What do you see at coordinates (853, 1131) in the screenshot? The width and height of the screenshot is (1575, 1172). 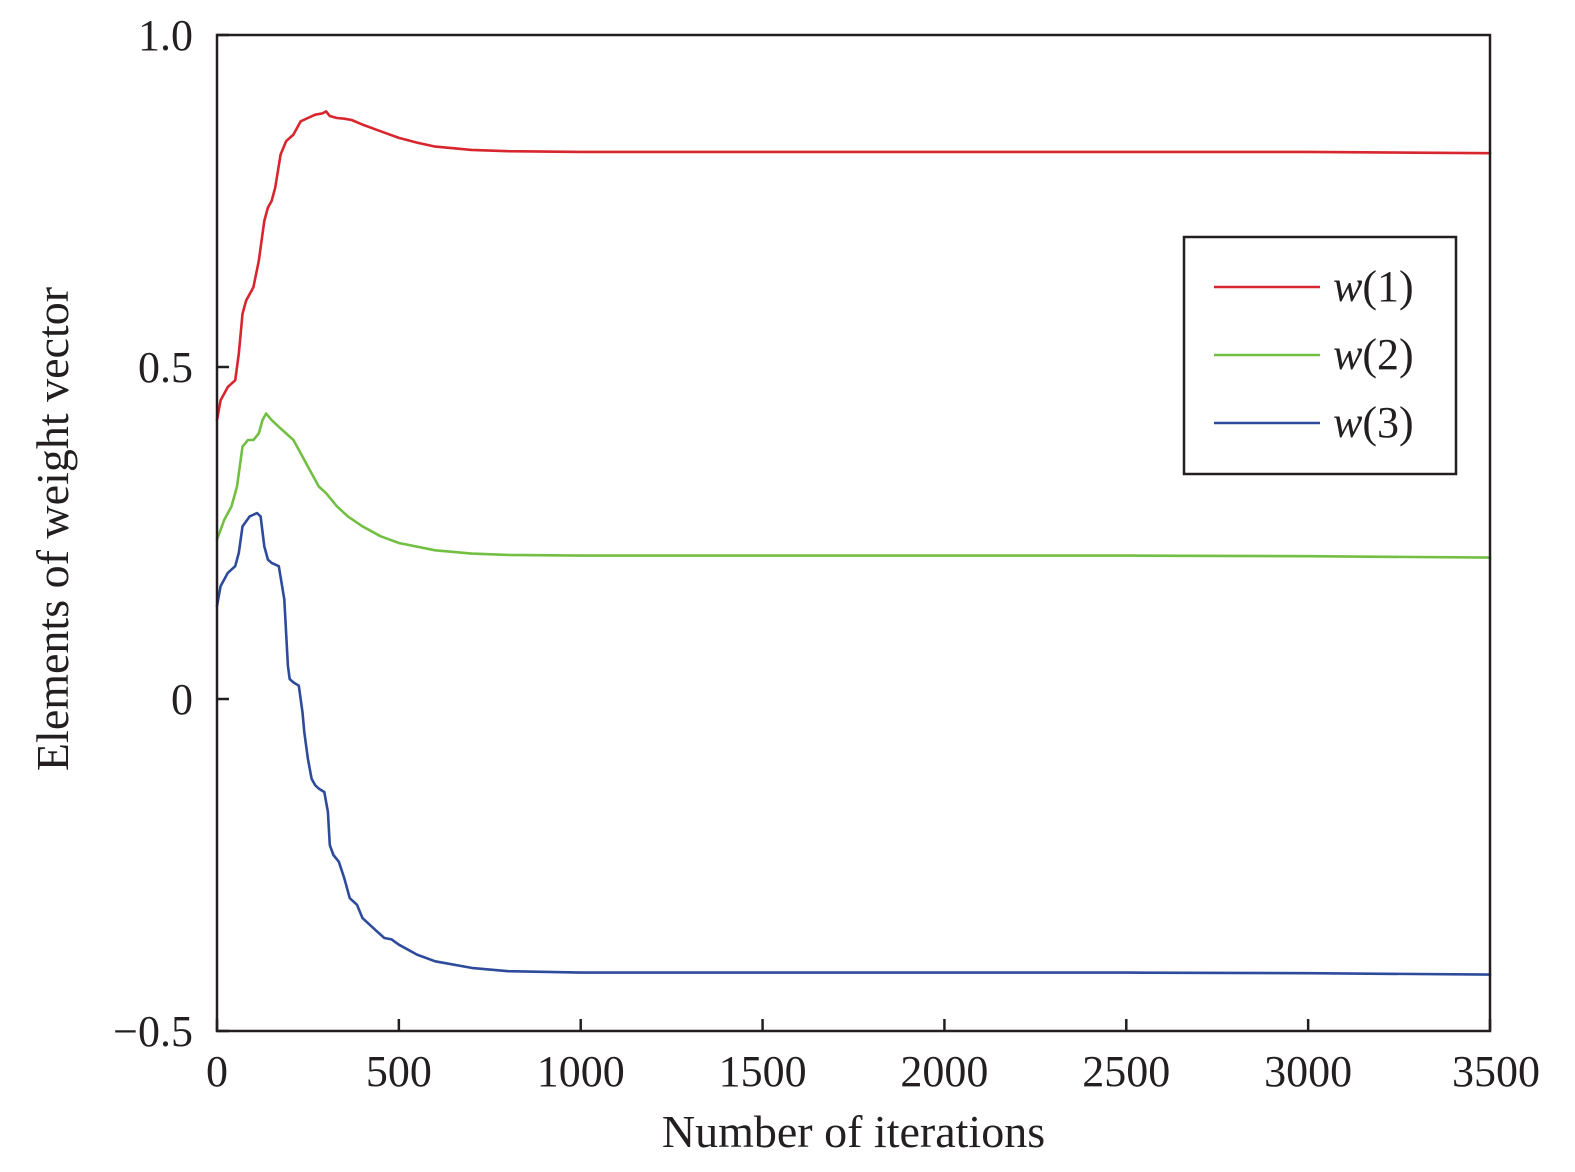 I see `x-axis-title: Number of iterations` at bounding box center [853, 1131].